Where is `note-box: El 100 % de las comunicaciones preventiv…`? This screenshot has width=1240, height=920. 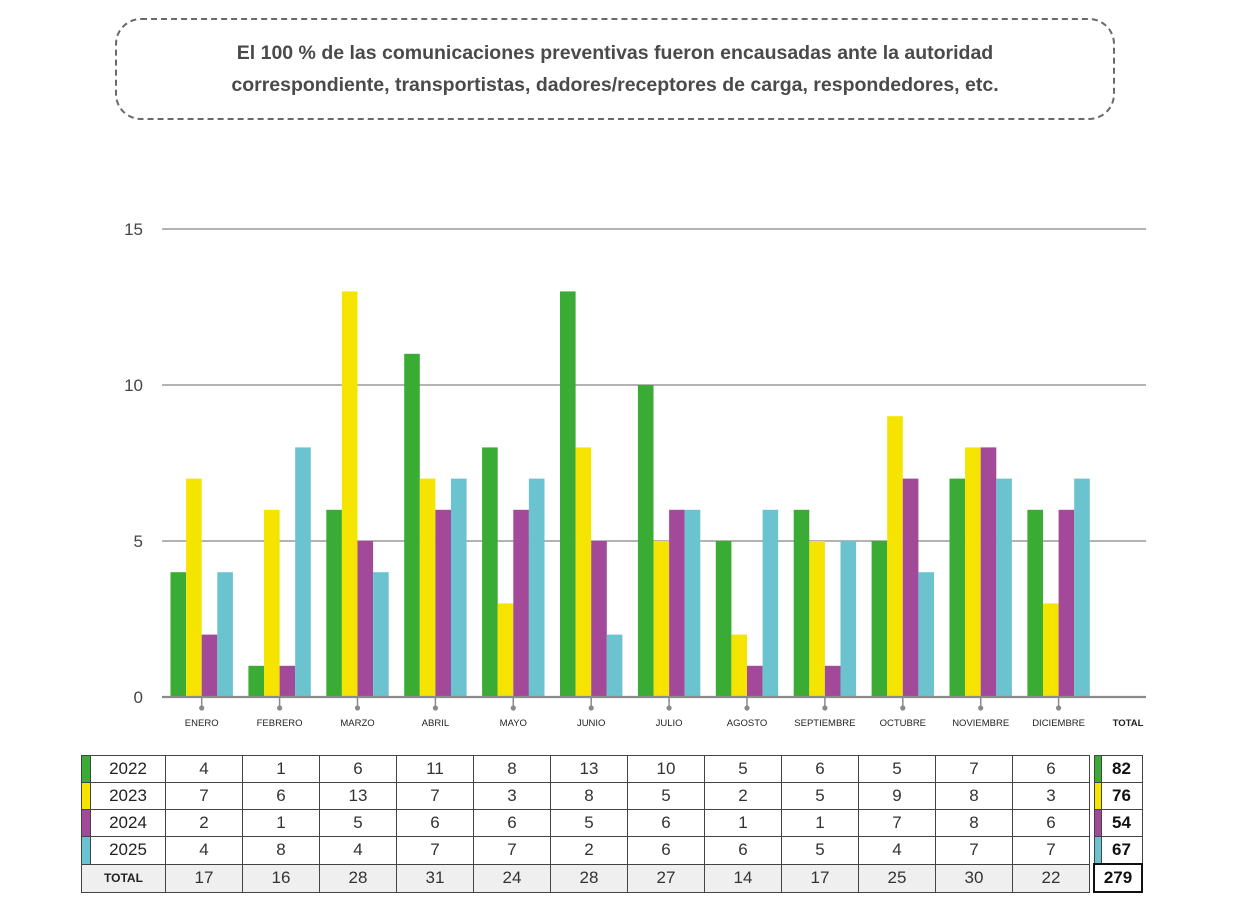
note-box: El 100 % de las comunicaciones preventiv… is located at coordinates (615, 69).